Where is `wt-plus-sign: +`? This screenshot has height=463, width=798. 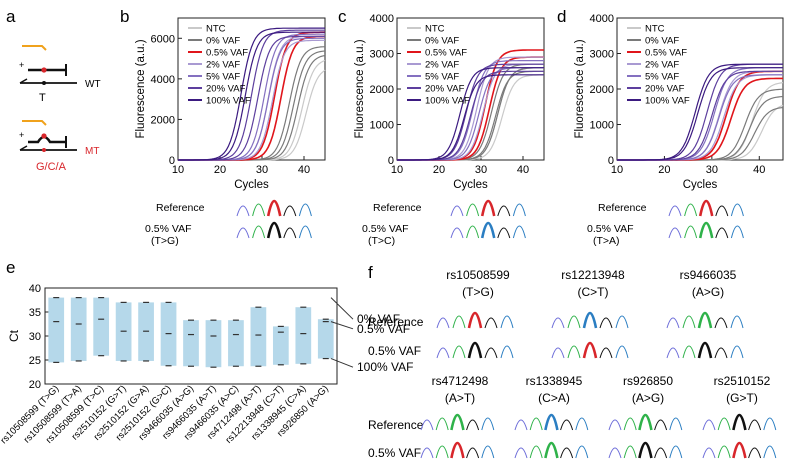
wt-plus-sign: + is located at coordinates (21, 65).